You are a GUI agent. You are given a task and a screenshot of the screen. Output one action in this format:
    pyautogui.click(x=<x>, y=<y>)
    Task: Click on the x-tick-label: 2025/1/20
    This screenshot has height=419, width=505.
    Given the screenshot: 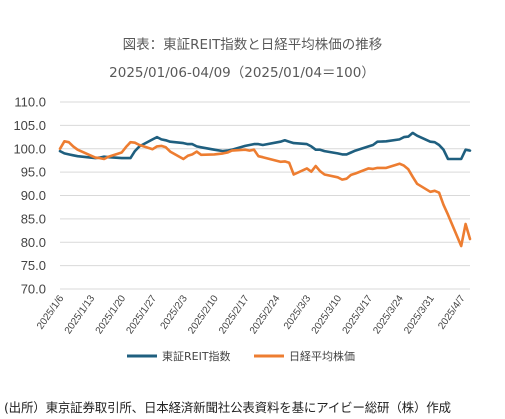 What is the action you would take?
    pyautogui.click(x=111, y=314)
    